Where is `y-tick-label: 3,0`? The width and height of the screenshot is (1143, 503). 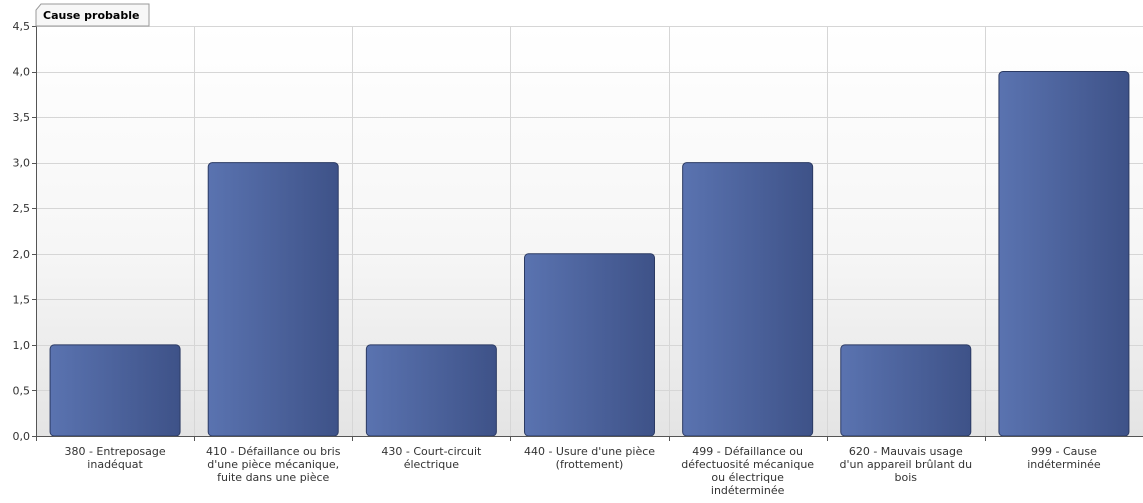
y-tick-label: 3,0 is located at coordinates (22, 163).